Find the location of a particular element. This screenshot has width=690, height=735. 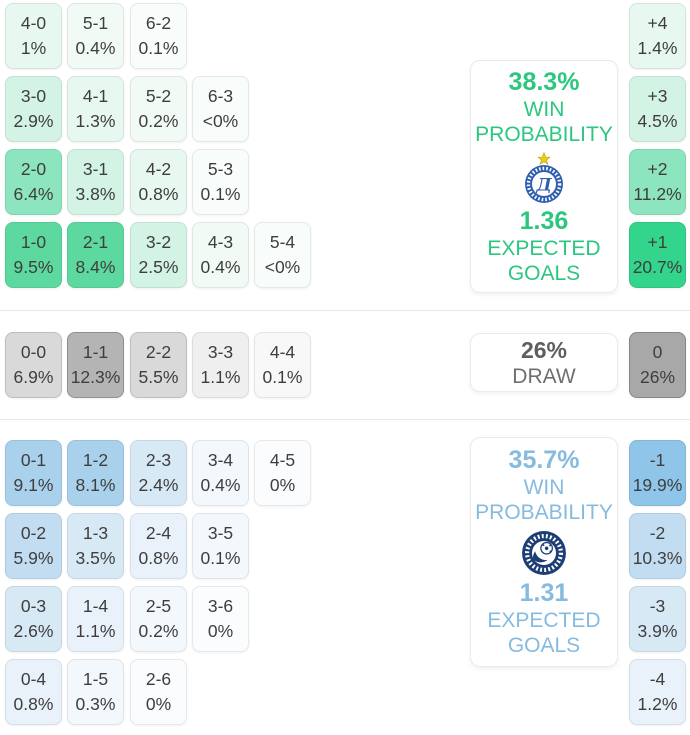

dynamo-brest-crest-icon is located at coordinates (544, 553).